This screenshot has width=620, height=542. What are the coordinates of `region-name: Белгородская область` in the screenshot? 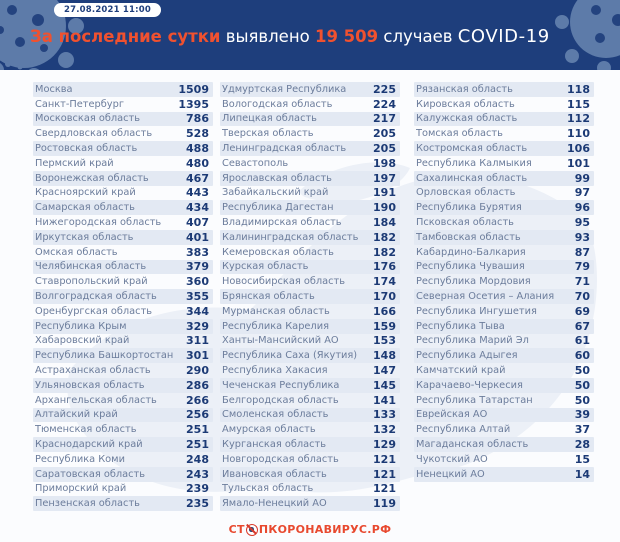 It's located at (280, 400).